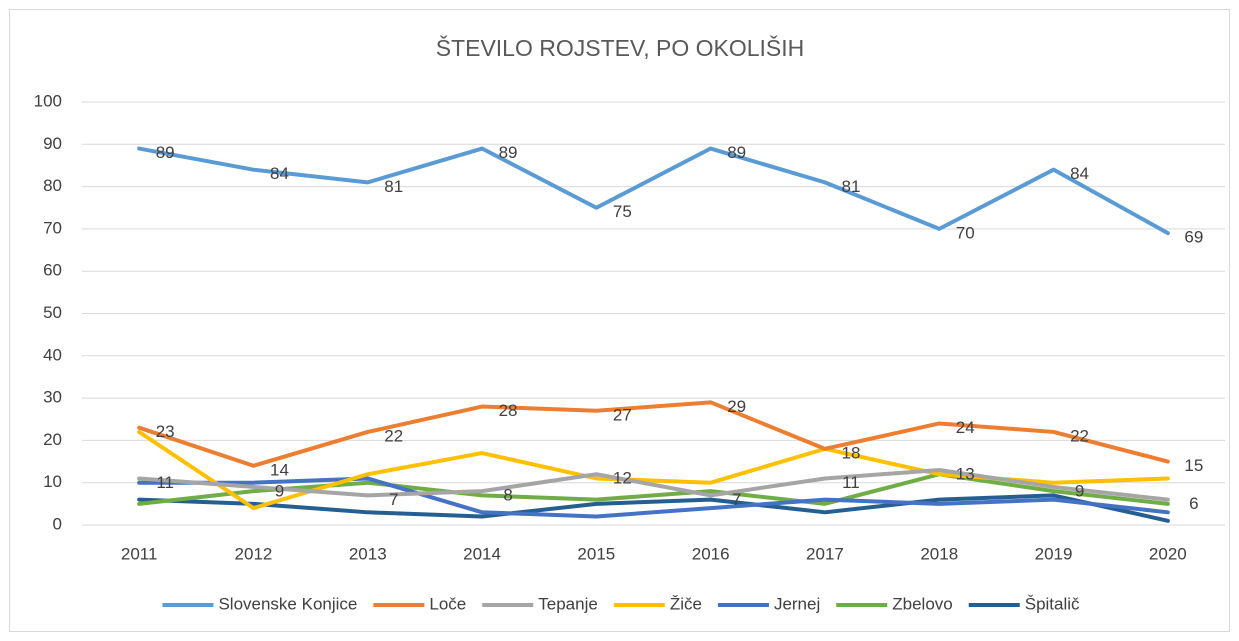 This screenshot has width=1239, height=641. Describe the element at coordinates (825, 553) in the screenshot. I see `x-tick-label: 2017` at that location.